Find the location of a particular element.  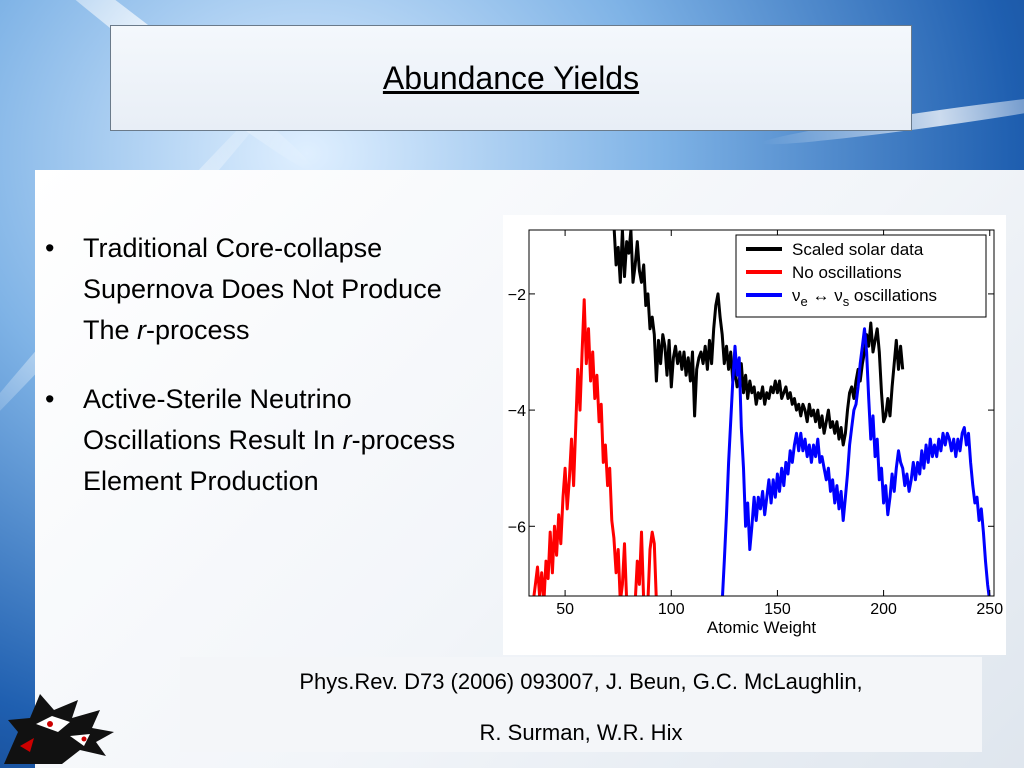

x-tick-label: 100 is located at coordinates (671, 609).